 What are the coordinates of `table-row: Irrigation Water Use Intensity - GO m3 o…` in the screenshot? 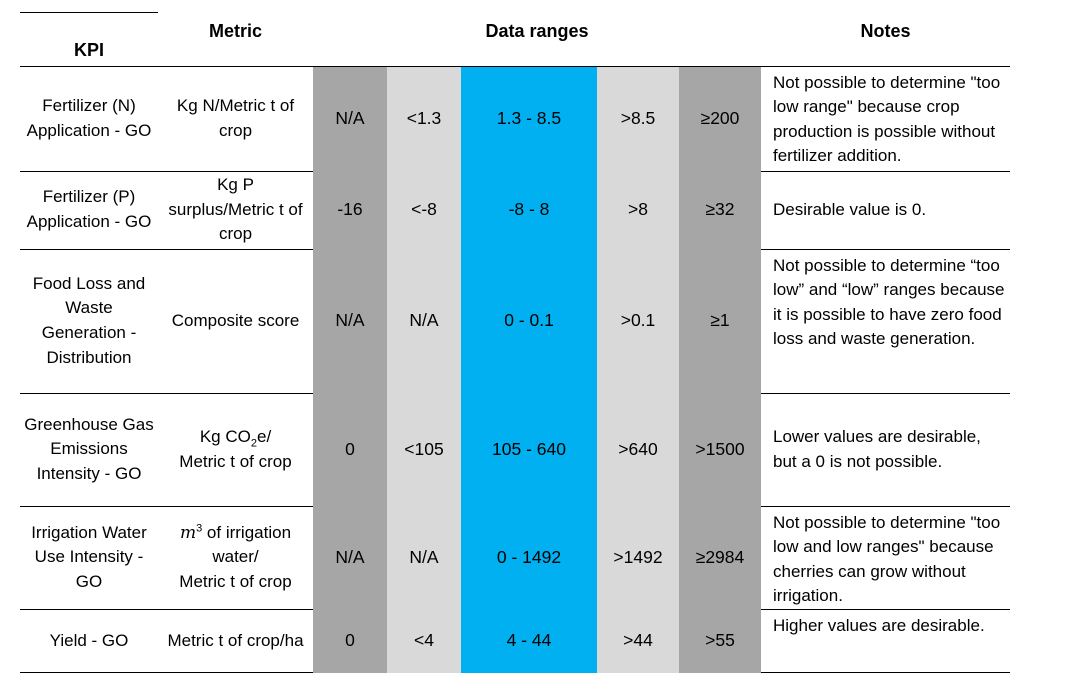 It's located at (515, 558).